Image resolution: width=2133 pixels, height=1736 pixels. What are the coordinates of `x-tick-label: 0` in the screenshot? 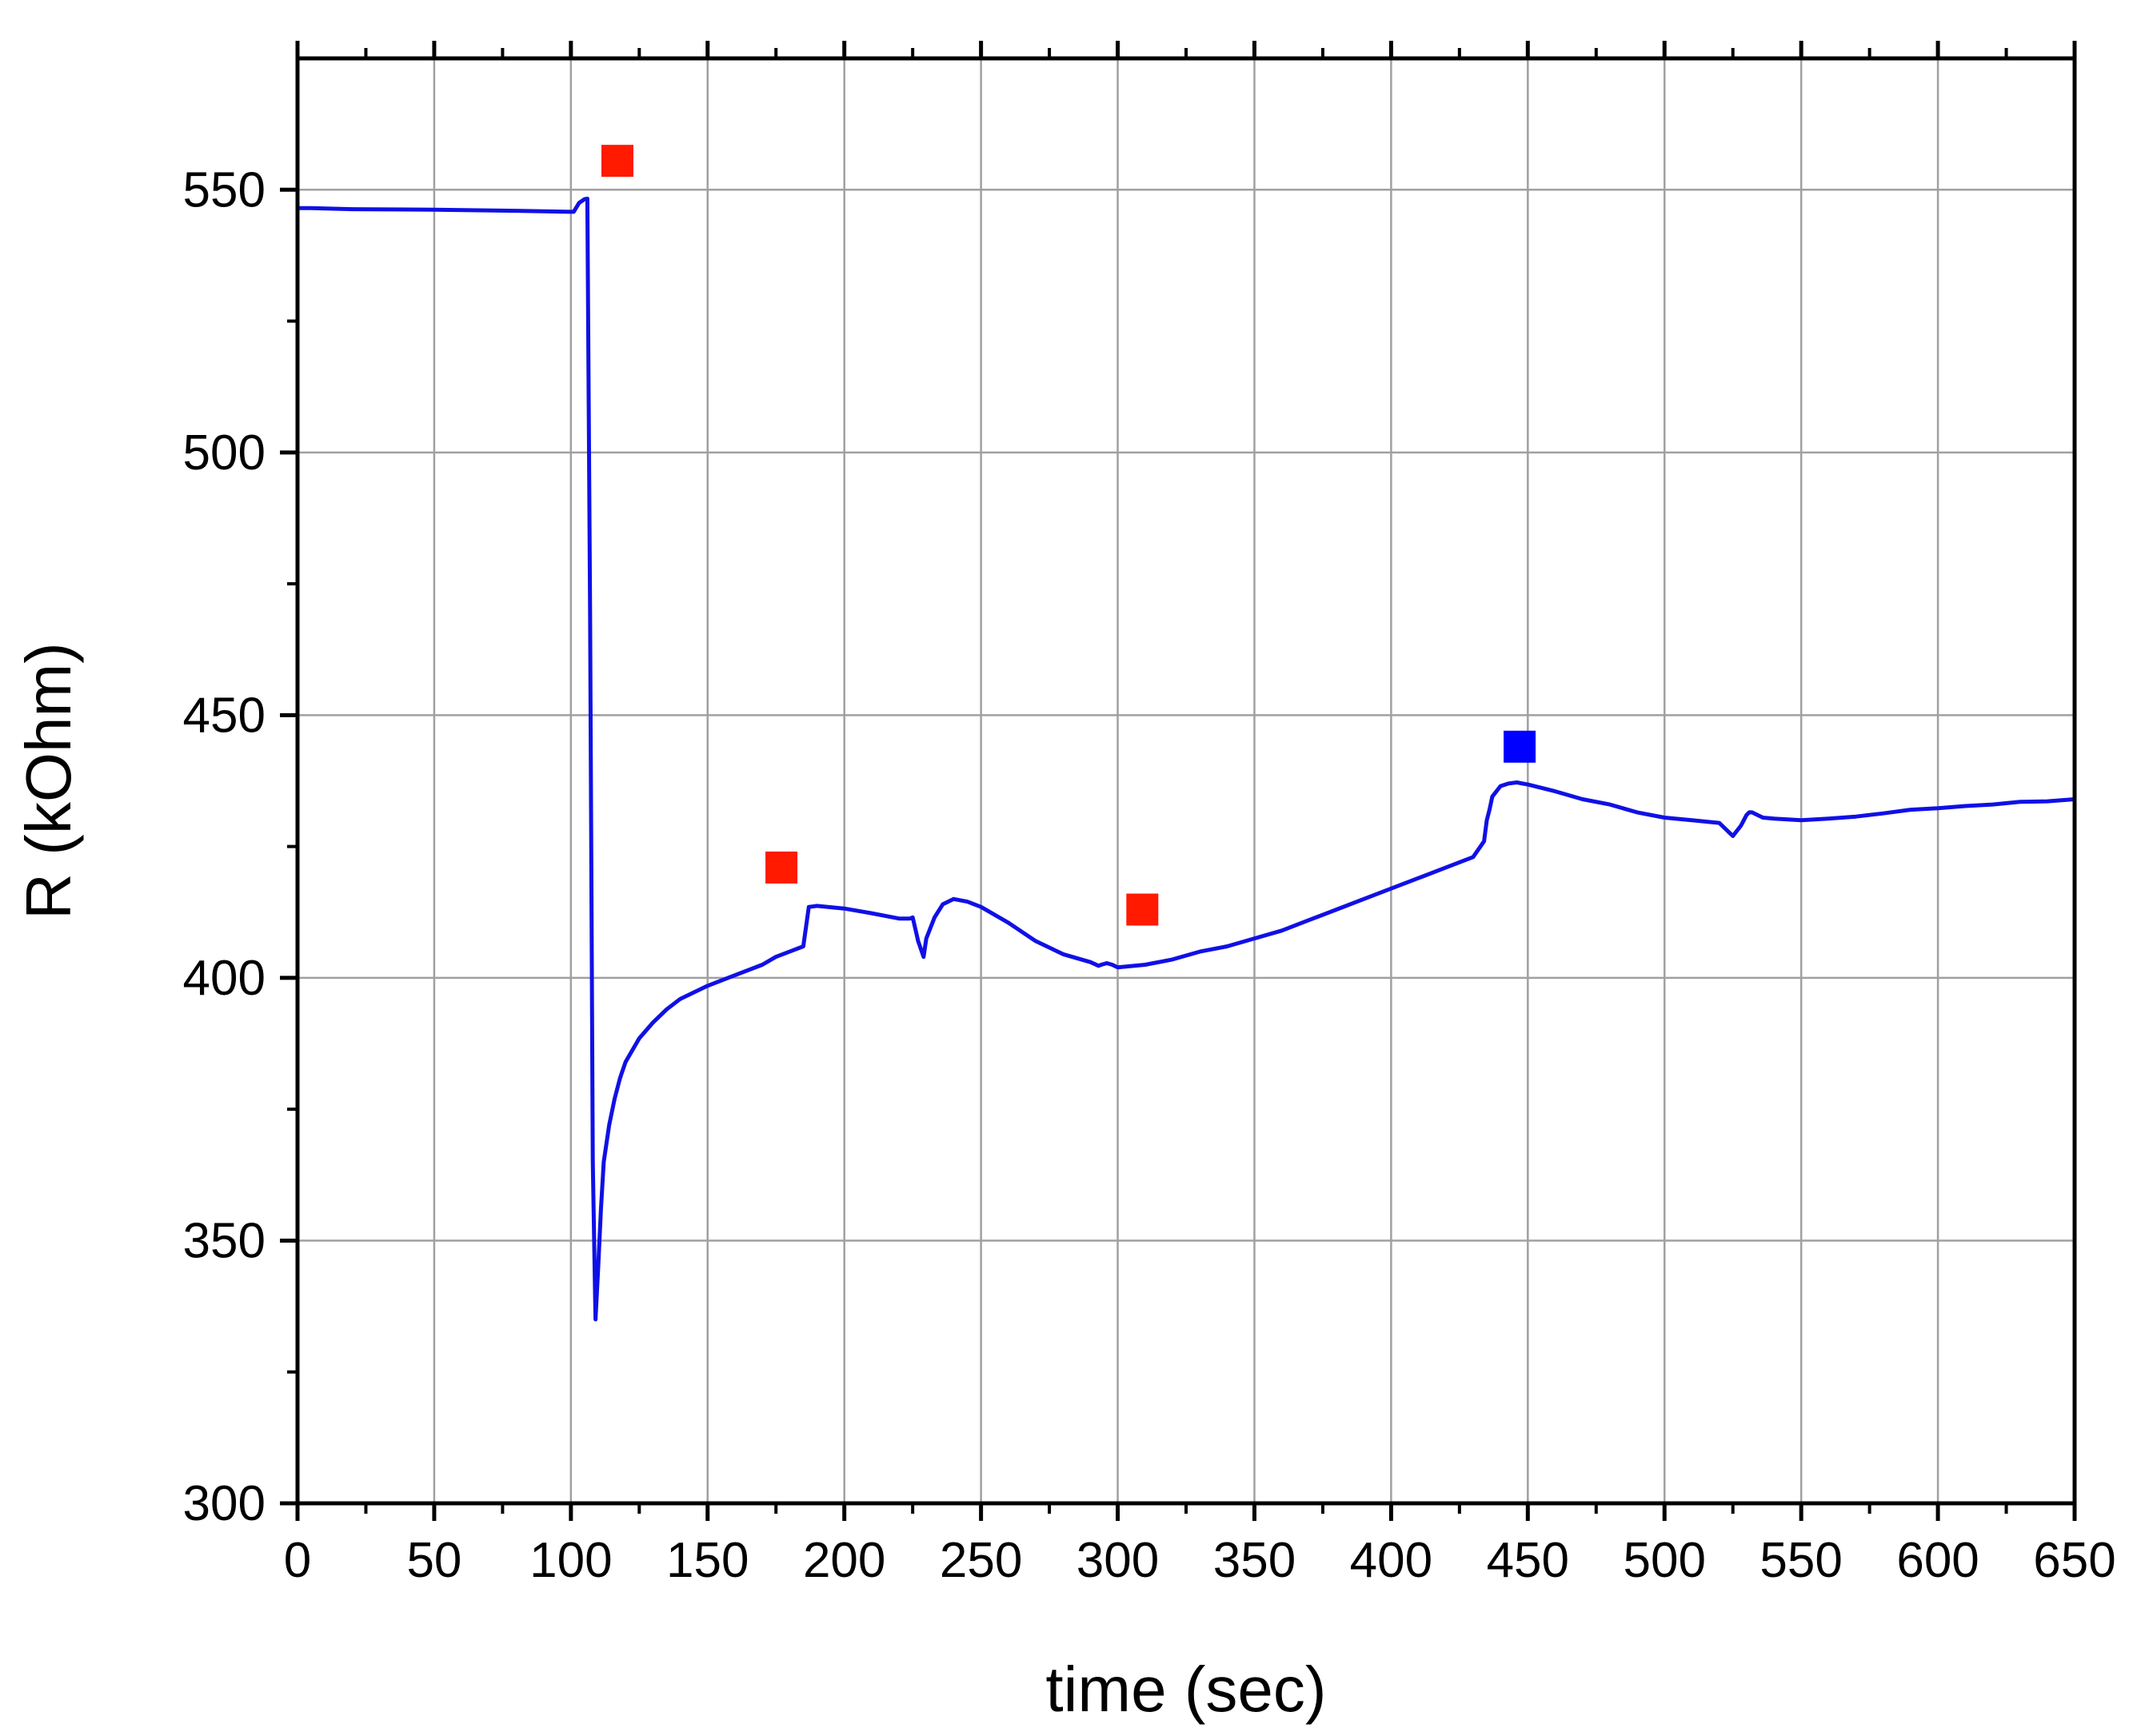 It's located at (297, 1560).